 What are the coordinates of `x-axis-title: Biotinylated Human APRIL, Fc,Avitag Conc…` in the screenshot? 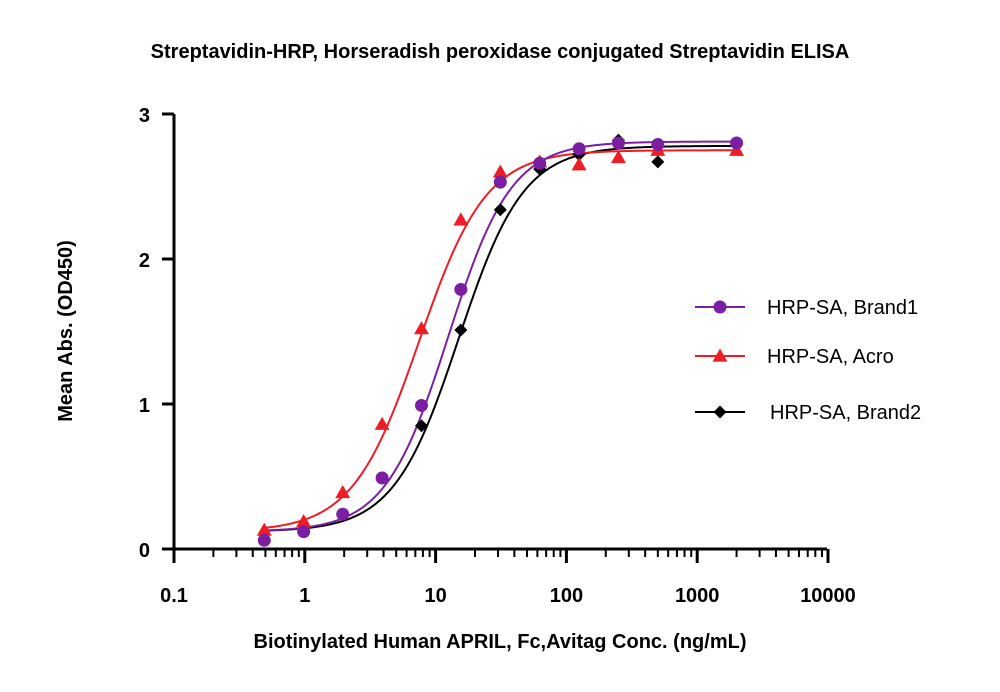 It's located at (500, 642).